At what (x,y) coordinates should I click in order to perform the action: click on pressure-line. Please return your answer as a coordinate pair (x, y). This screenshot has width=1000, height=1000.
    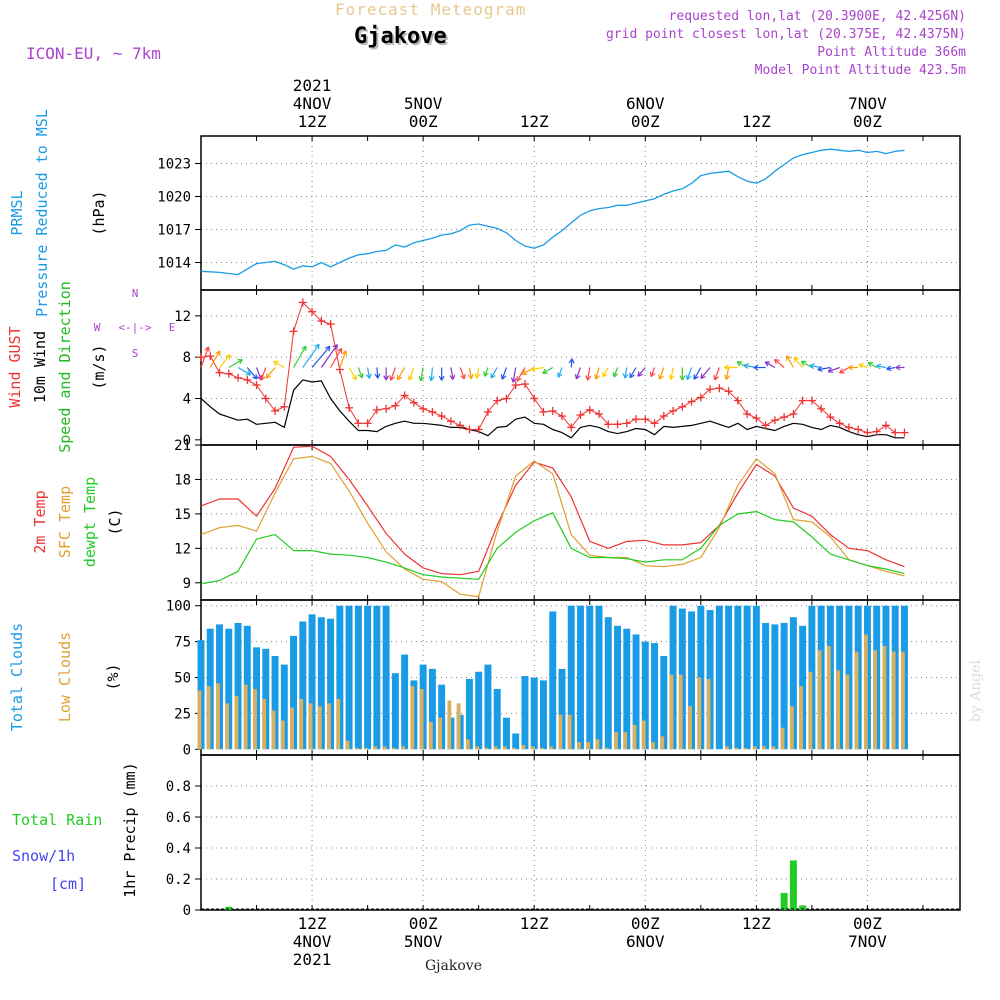
    Looking at the image, I should click on (552, 212).